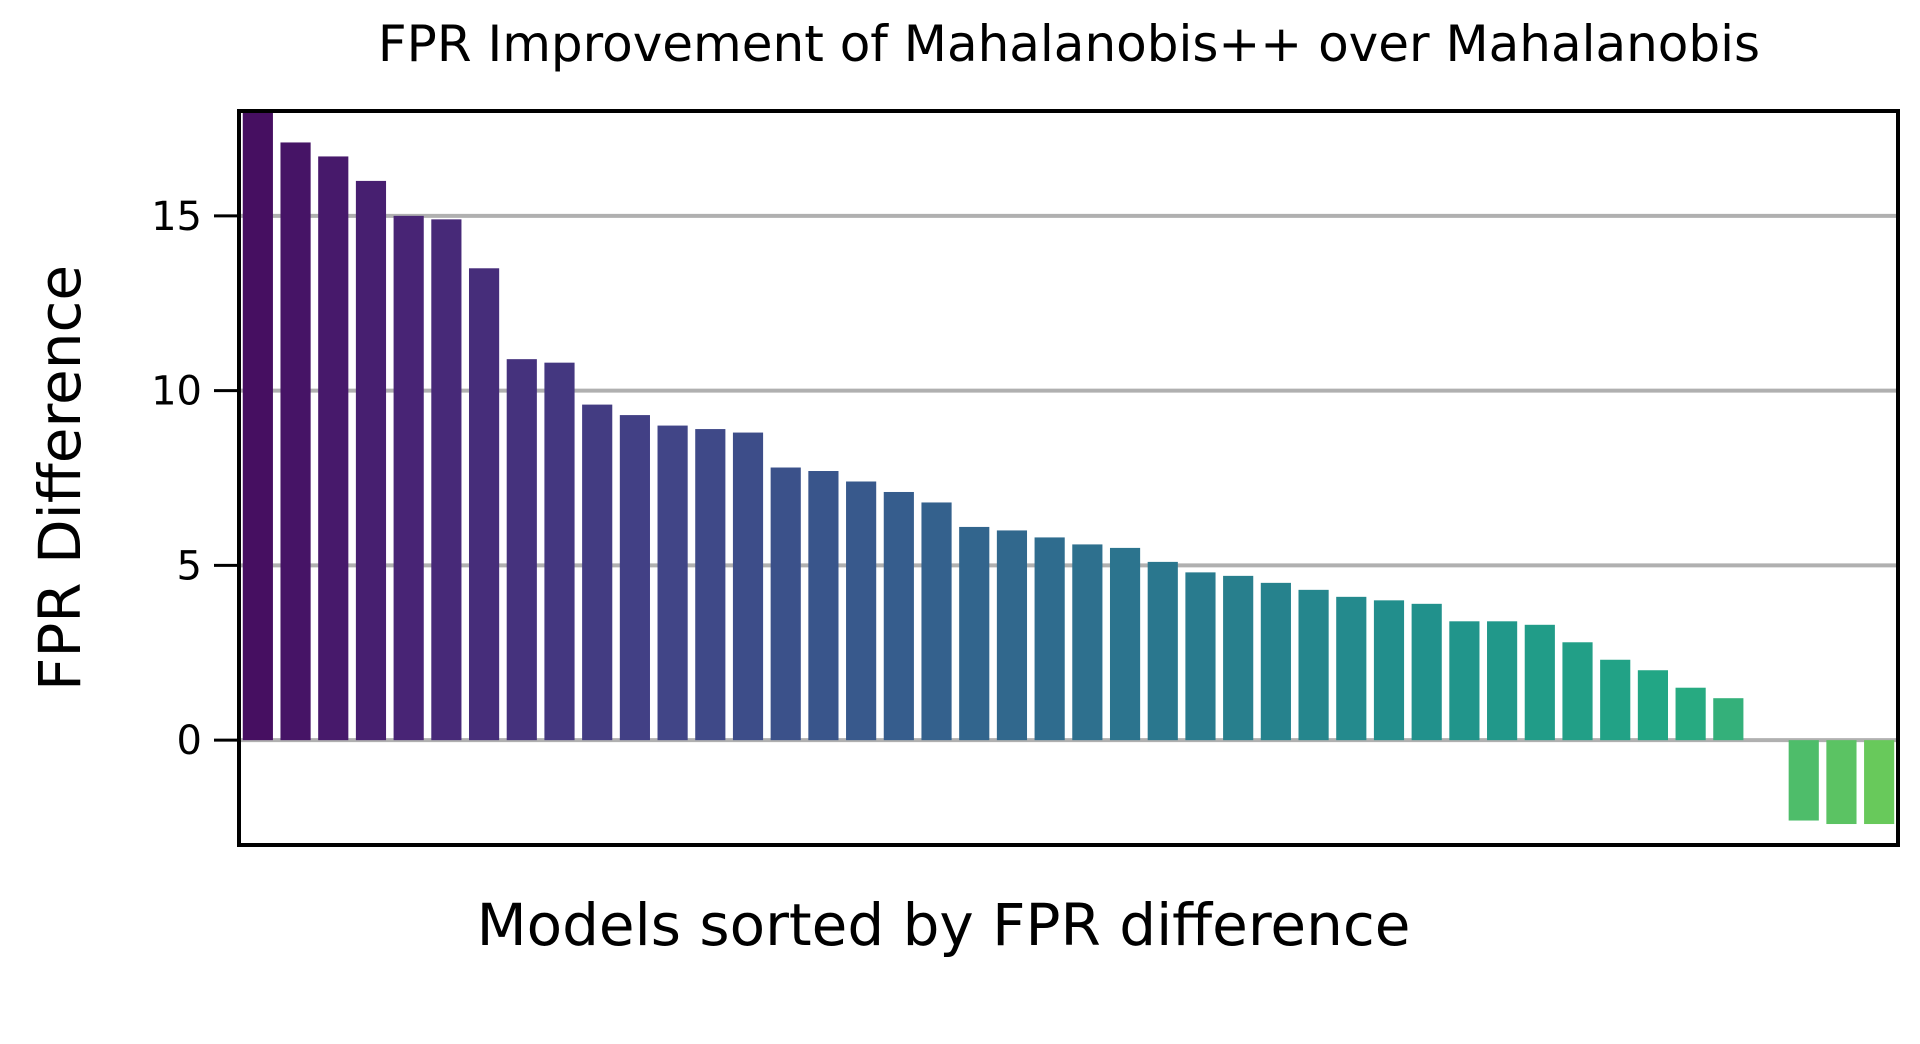 The image size is (1920, 1044). What do you see at coordinates (944, 925) in the screenshot?
I see `x-axis-label: Models sorted by FPR difference` at bounding box center [944, 925].